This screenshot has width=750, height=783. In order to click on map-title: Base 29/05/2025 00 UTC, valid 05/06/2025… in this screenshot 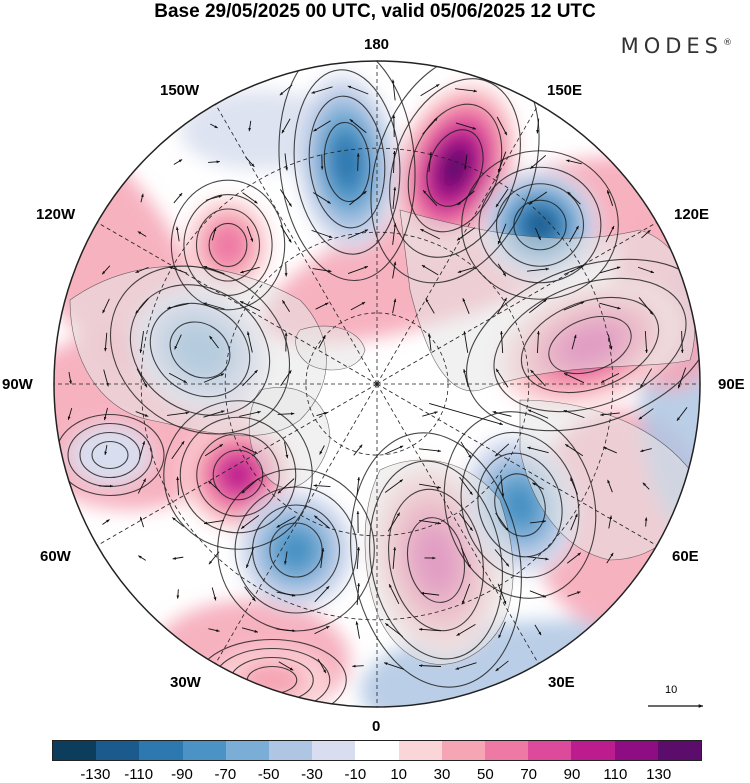, I will do `click(375, 11)`.